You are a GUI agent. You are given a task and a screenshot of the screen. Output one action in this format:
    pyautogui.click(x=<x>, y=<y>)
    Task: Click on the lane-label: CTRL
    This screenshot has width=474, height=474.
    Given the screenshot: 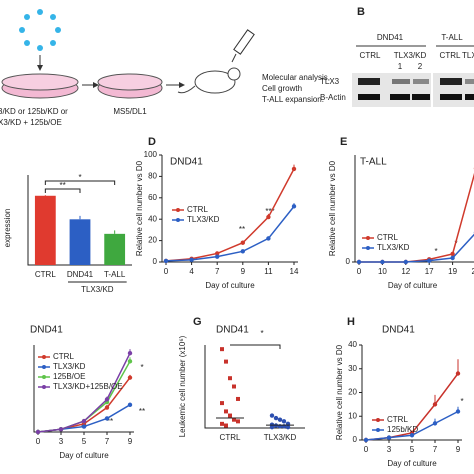 What is the action you would take?
    pyautogui.click(x=370, y=55)
    